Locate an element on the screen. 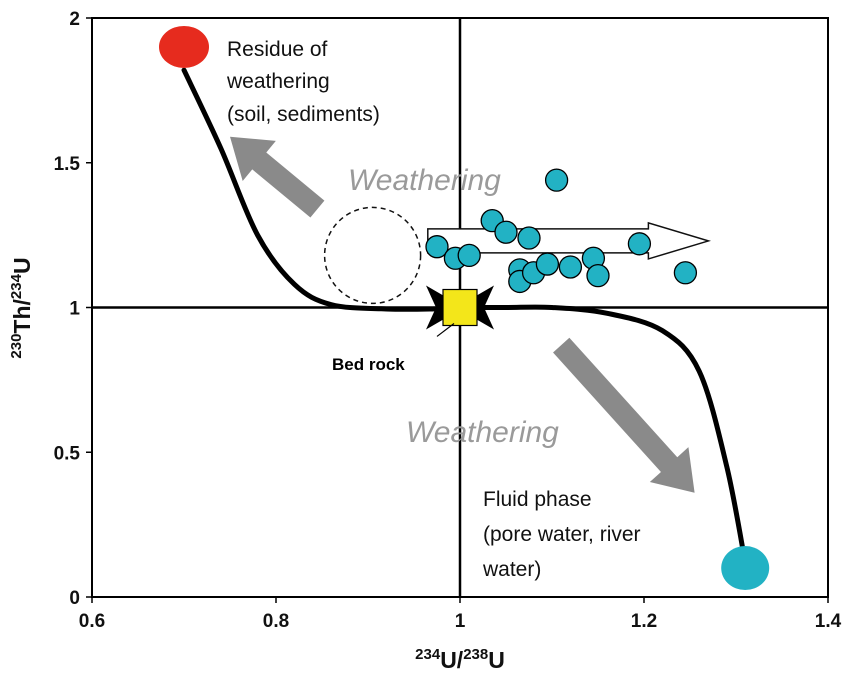 The width and height of the screenshot is (846, 678). curve-residue is located at coordinates (319, 189).